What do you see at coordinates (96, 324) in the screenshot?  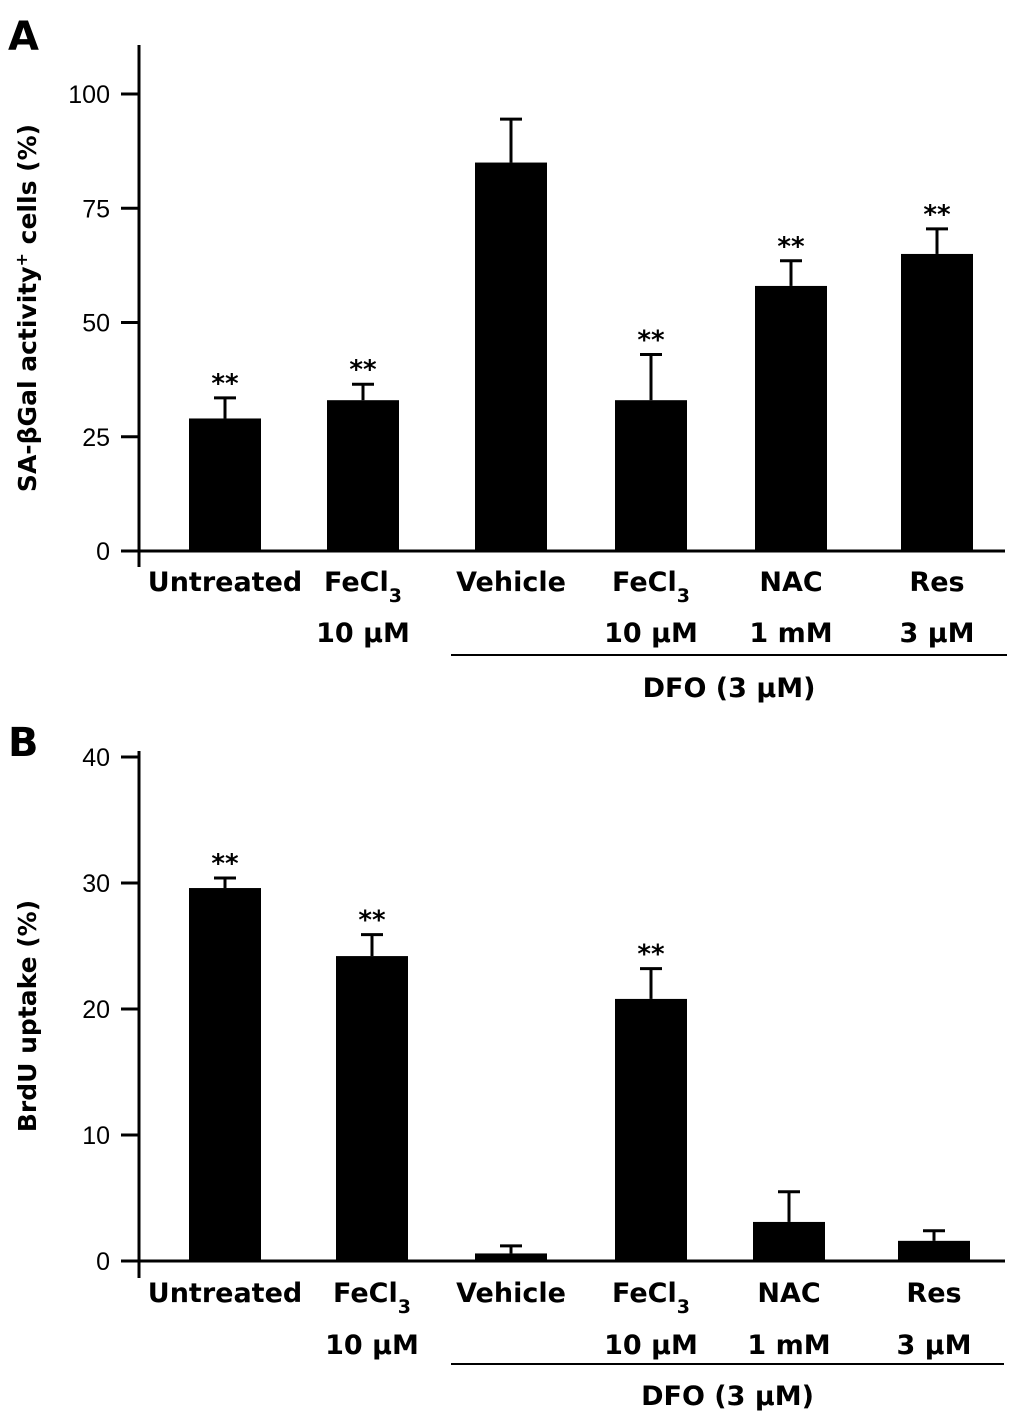 I see `y-tick-label: 50` at bounding box center [96, 324].